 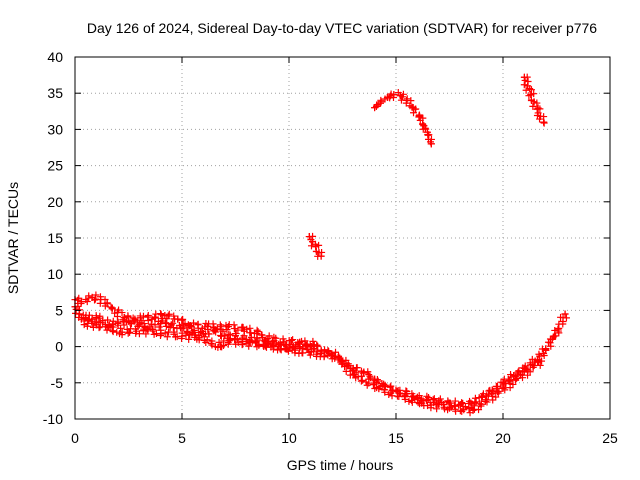 I want to click on series-arc-21h, so click(x=534, y=100).